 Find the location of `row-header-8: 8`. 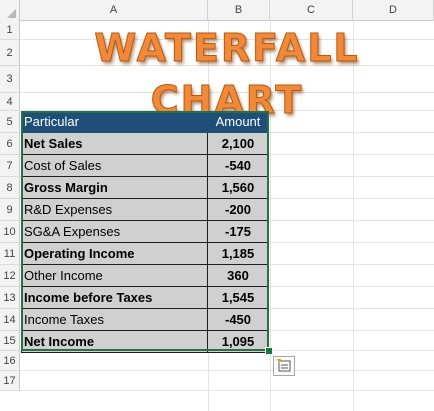

row-header-8: 8 is located at coordinates (10, 188).